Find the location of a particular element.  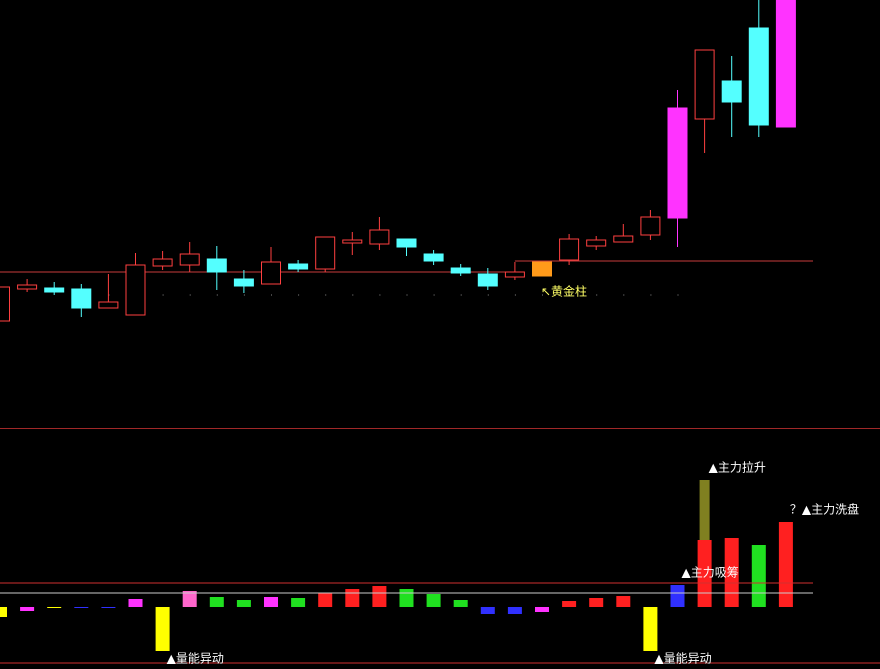

indicator-stack is located at coordinates (704, 510).